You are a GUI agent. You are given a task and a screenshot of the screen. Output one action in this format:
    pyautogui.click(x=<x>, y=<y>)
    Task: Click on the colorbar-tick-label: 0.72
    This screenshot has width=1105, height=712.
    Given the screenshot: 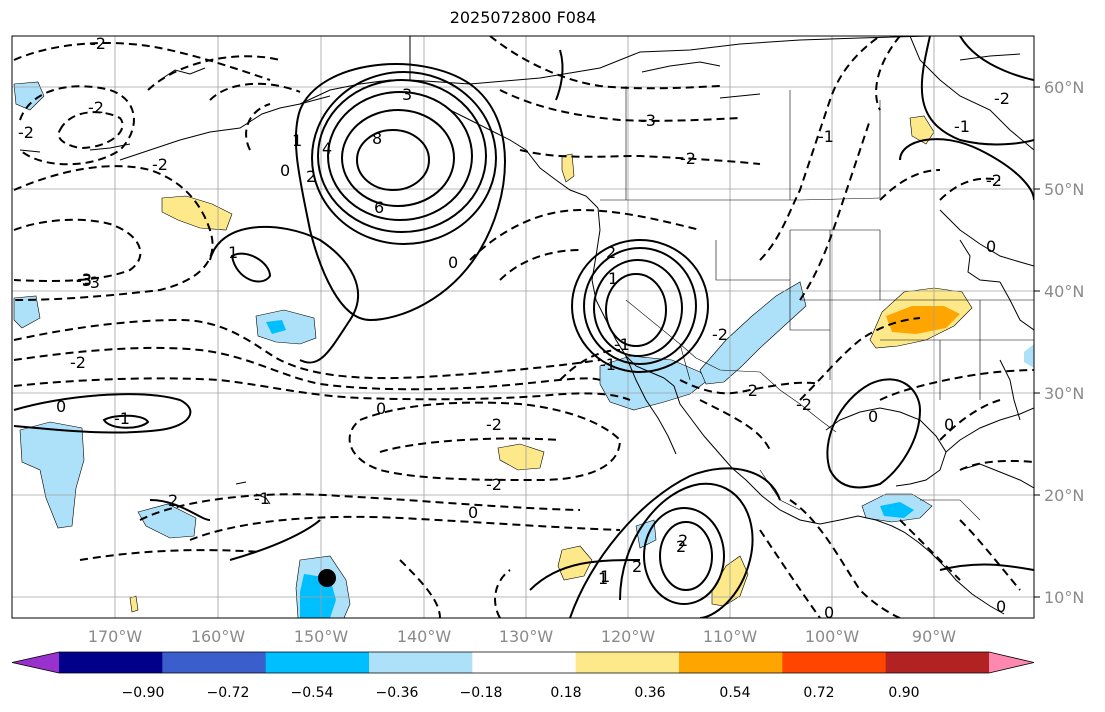 What is the action you would take?
    pyautogui.click(x=818, y=693)
    